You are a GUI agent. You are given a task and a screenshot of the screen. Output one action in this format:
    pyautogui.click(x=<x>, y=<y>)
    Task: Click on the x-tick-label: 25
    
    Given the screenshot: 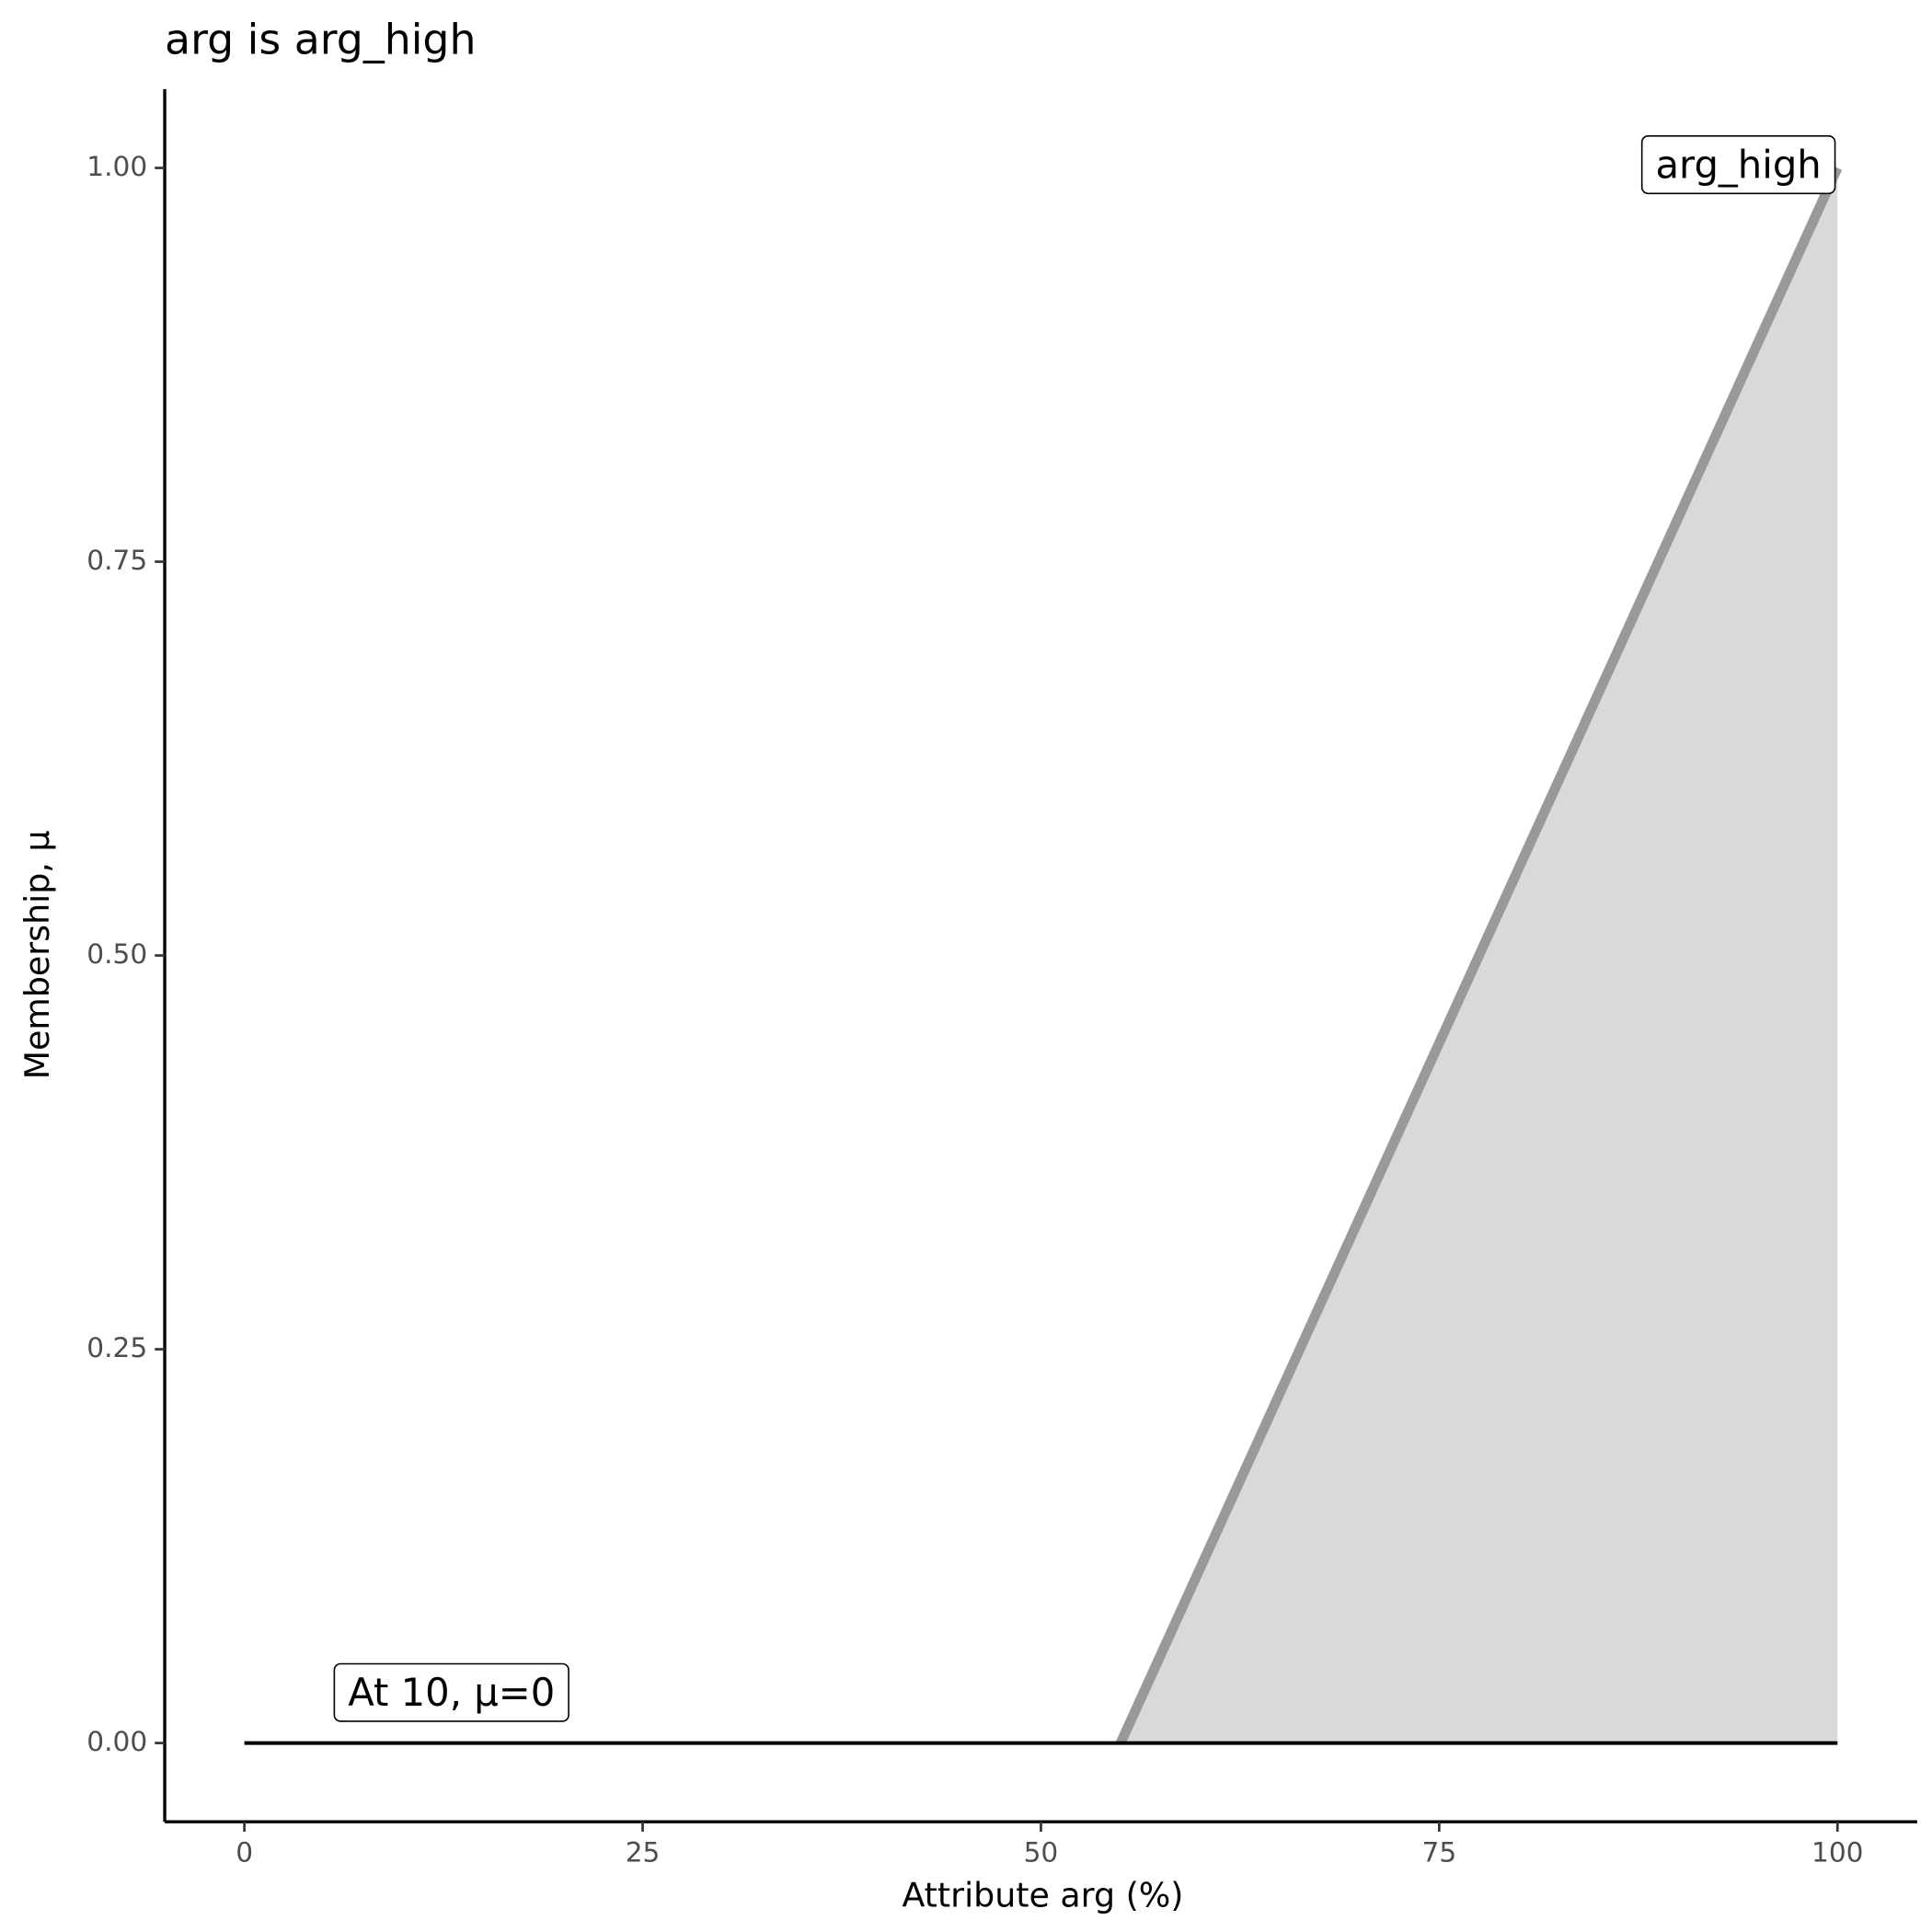 What is the action you would take?
    pyautogui.click(x=643, y=1853)
    